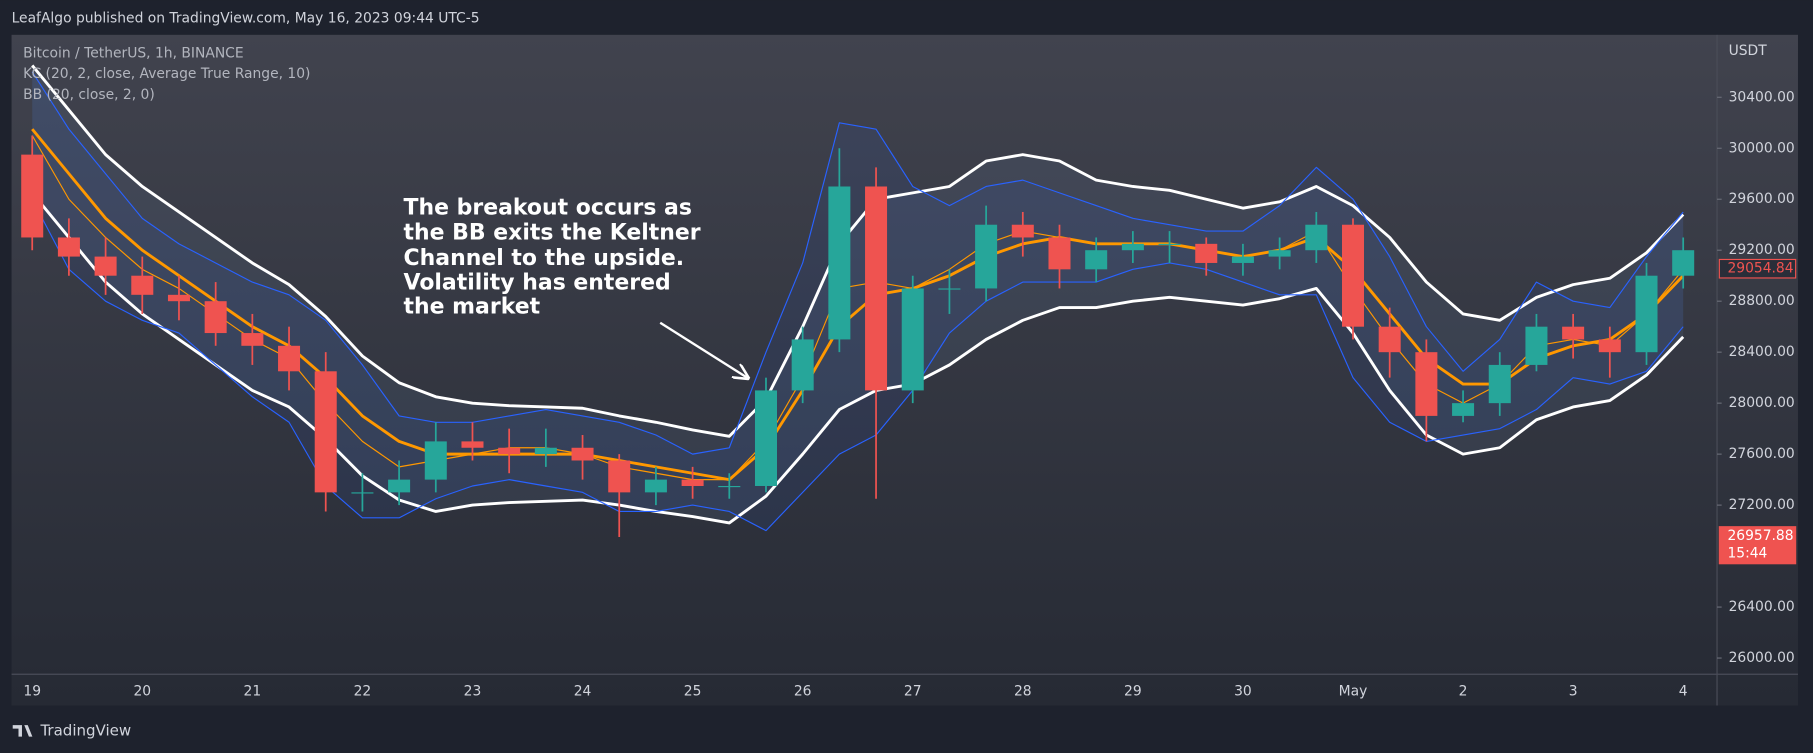 This screenshot has width=1813, height=753. I want to click on x-tick-label: 3, so click(1573, 692).